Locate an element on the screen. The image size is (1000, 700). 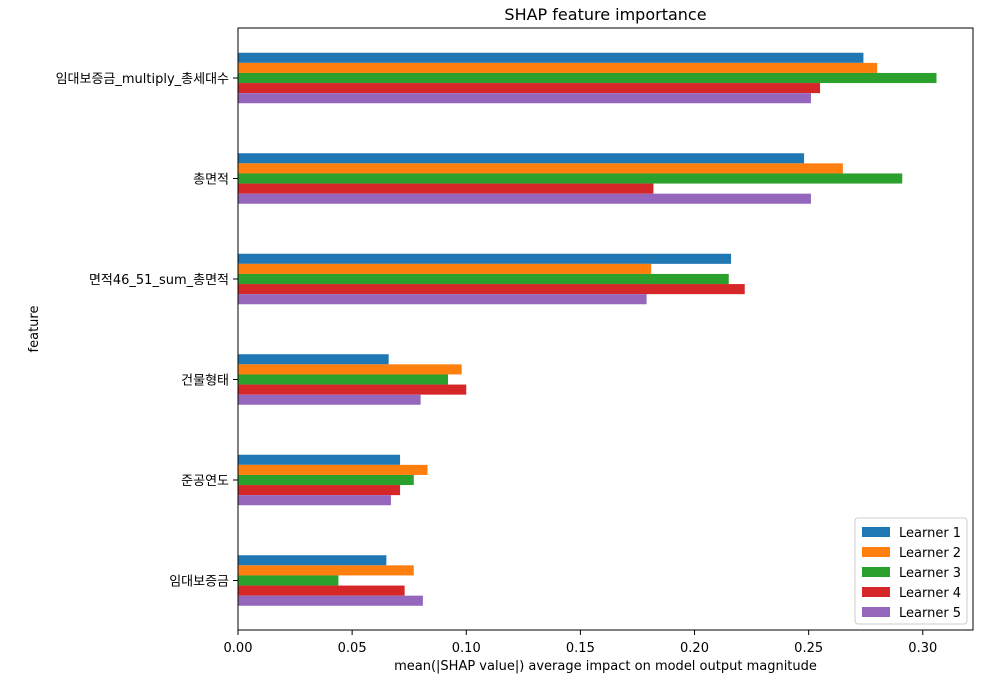
x-axis: 0.00 0.05 0.10 0.15 0.20 0.25 0.30 is located at coordinates (580, 643).